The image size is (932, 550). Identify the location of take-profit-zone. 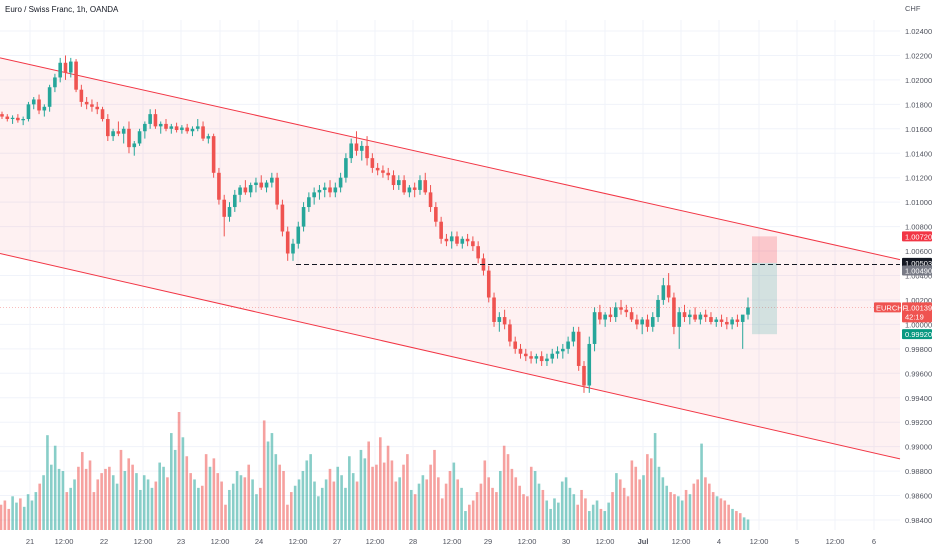
(764, 298).